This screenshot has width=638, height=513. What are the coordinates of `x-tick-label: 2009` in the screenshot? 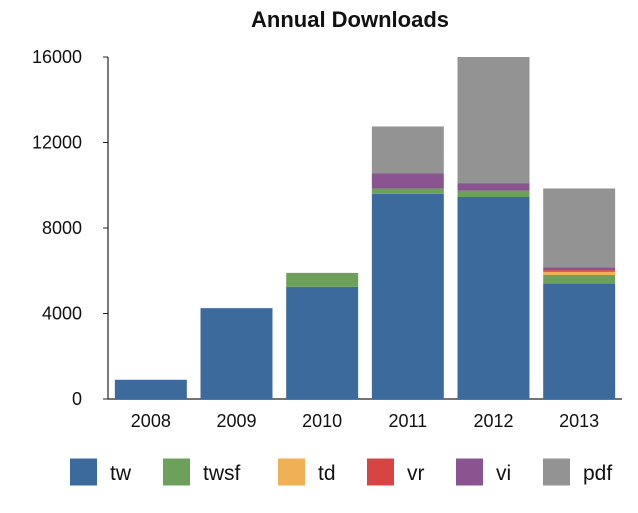 It's located at (236, 421).